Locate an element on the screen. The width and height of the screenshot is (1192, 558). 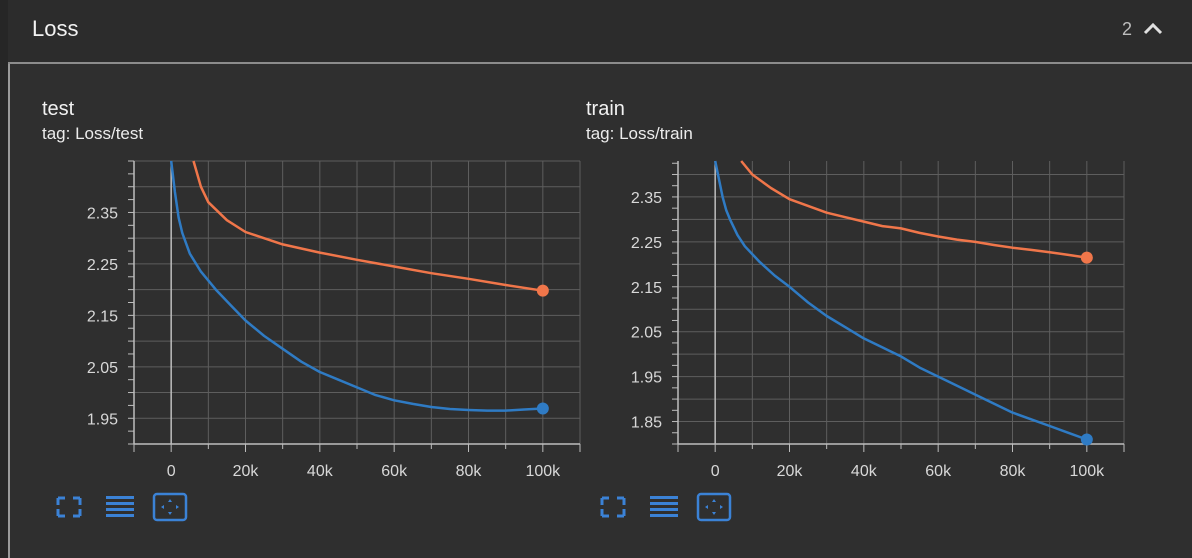
card-title: test is located at coordinates (58, 109).